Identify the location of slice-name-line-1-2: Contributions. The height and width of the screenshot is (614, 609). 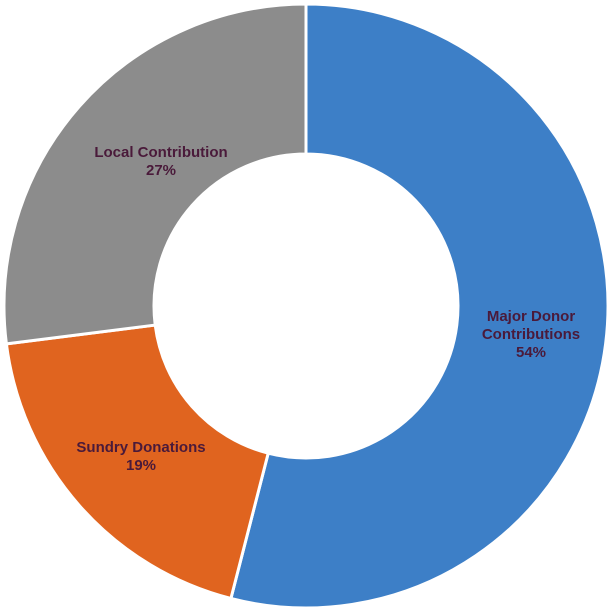
(531, 334).